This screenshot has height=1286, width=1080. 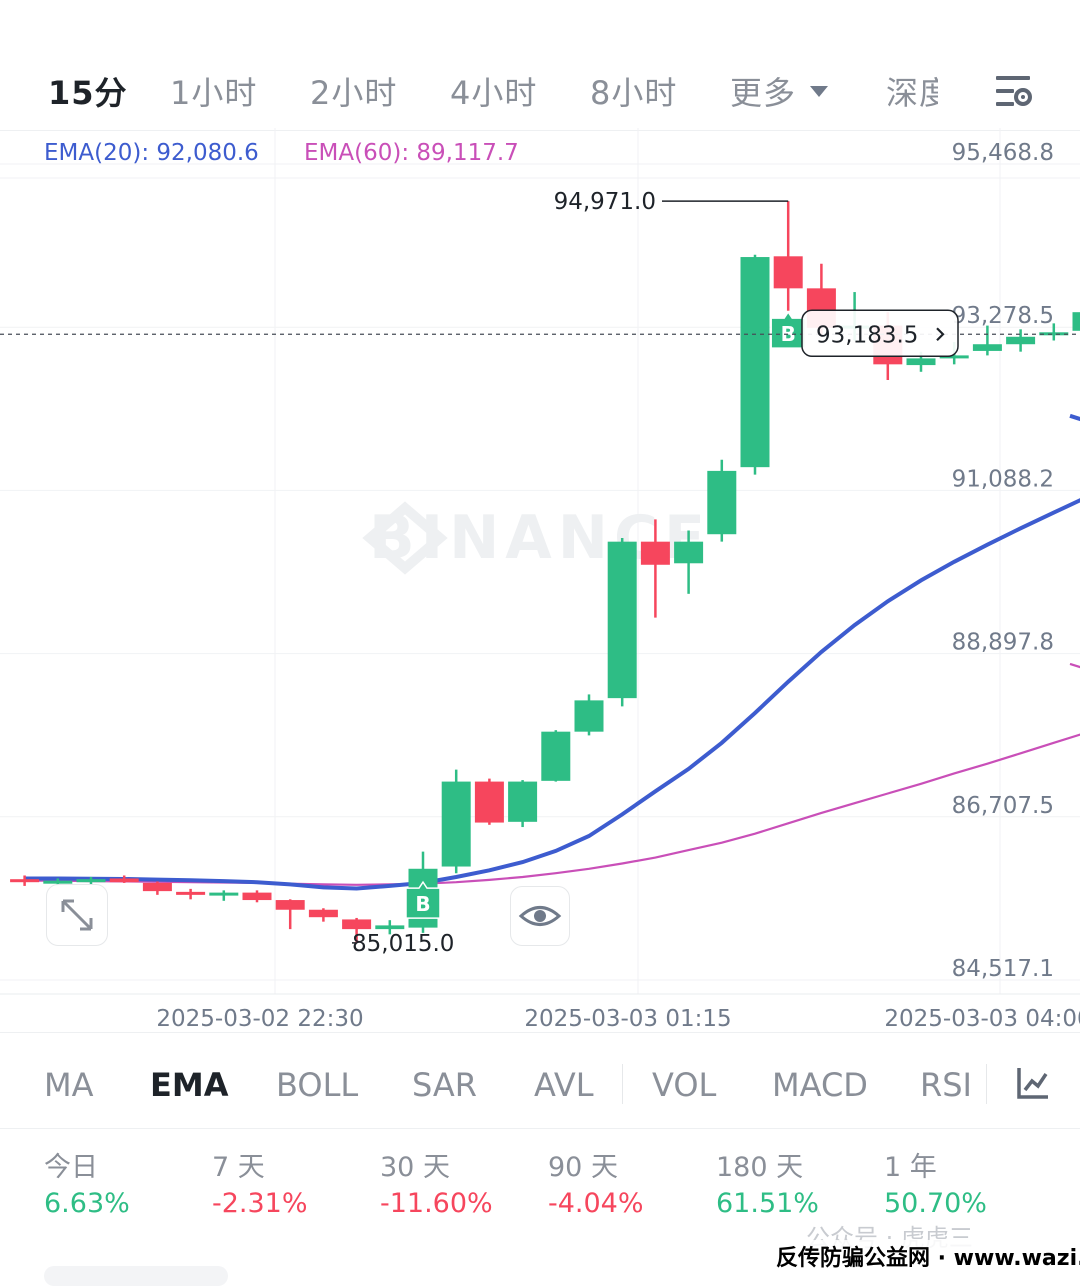 What do you see at coordinates (493, 91) in the screenshot?
I see `tab-4h: 4小时` at bounding box center [493, 91].